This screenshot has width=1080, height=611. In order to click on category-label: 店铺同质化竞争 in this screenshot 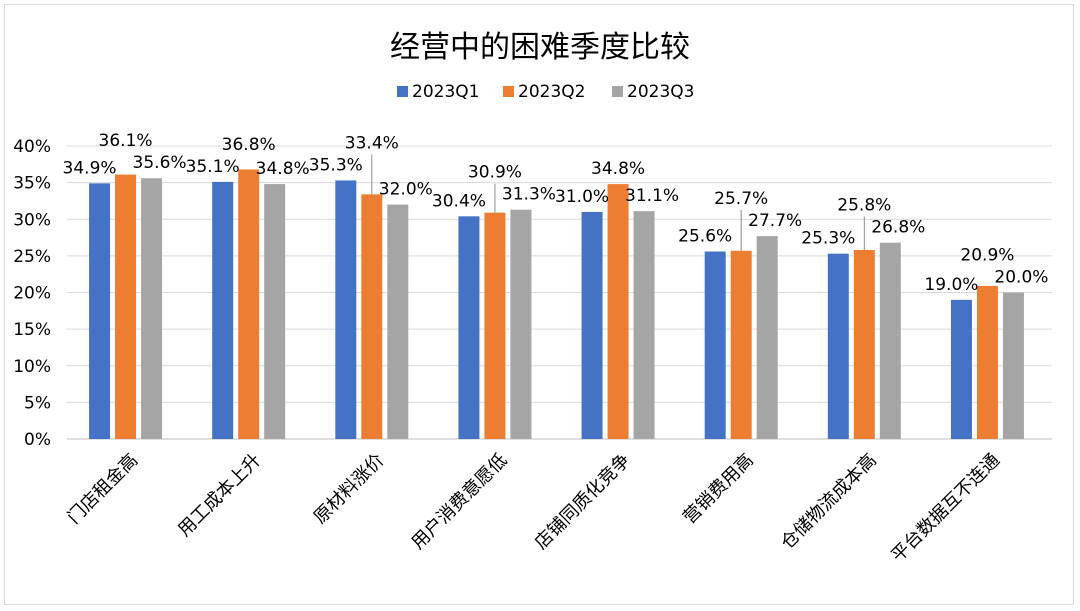, I will do `click(583, 502)`.